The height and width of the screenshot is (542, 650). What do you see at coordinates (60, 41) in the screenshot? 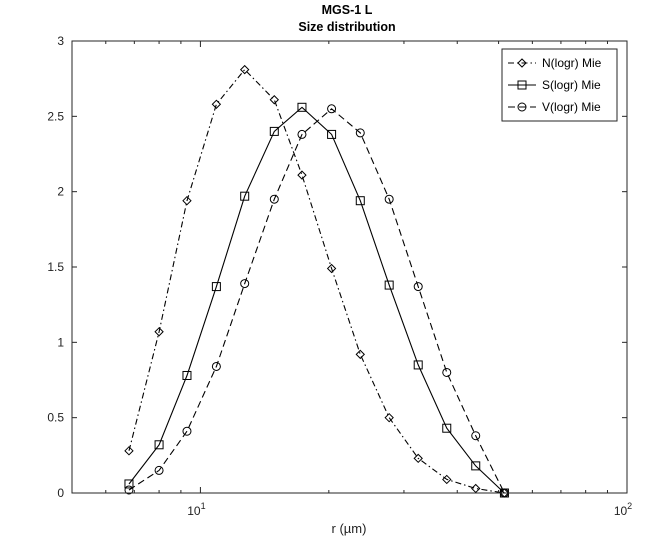
I see `y-tick-label: 3` at bounding box center [60, 41].